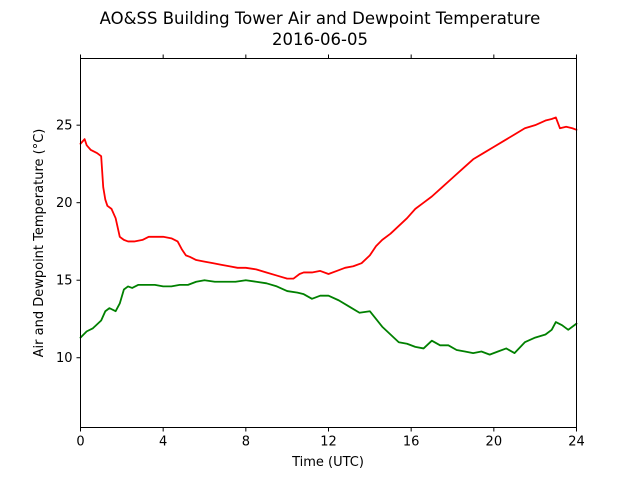 This screenshot has width=640, height=480. I want to click on chart-subtitle: 2016-06-05, so click(320, 39).